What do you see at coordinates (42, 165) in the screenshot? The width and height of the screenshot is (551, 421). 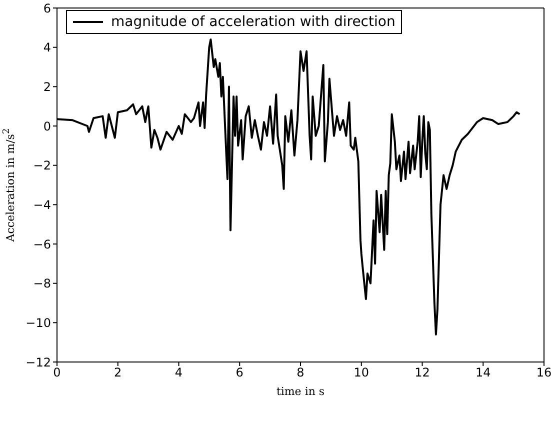 I see `y-tick-label: −2` at bounding box center [42, 165].